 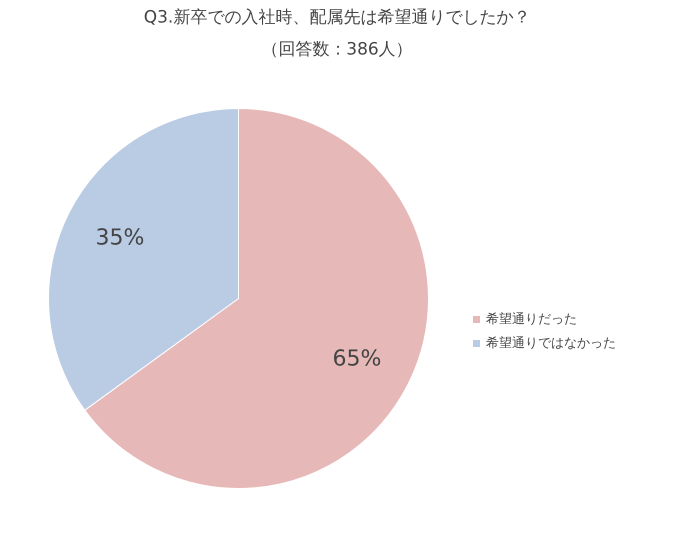 What do you see at coordinates (337, 18) in the screenshot?
I see `chart-title: Q3.新卒での入社時、配属先は希望通りでしたか？` at bounding box center [337, 18].